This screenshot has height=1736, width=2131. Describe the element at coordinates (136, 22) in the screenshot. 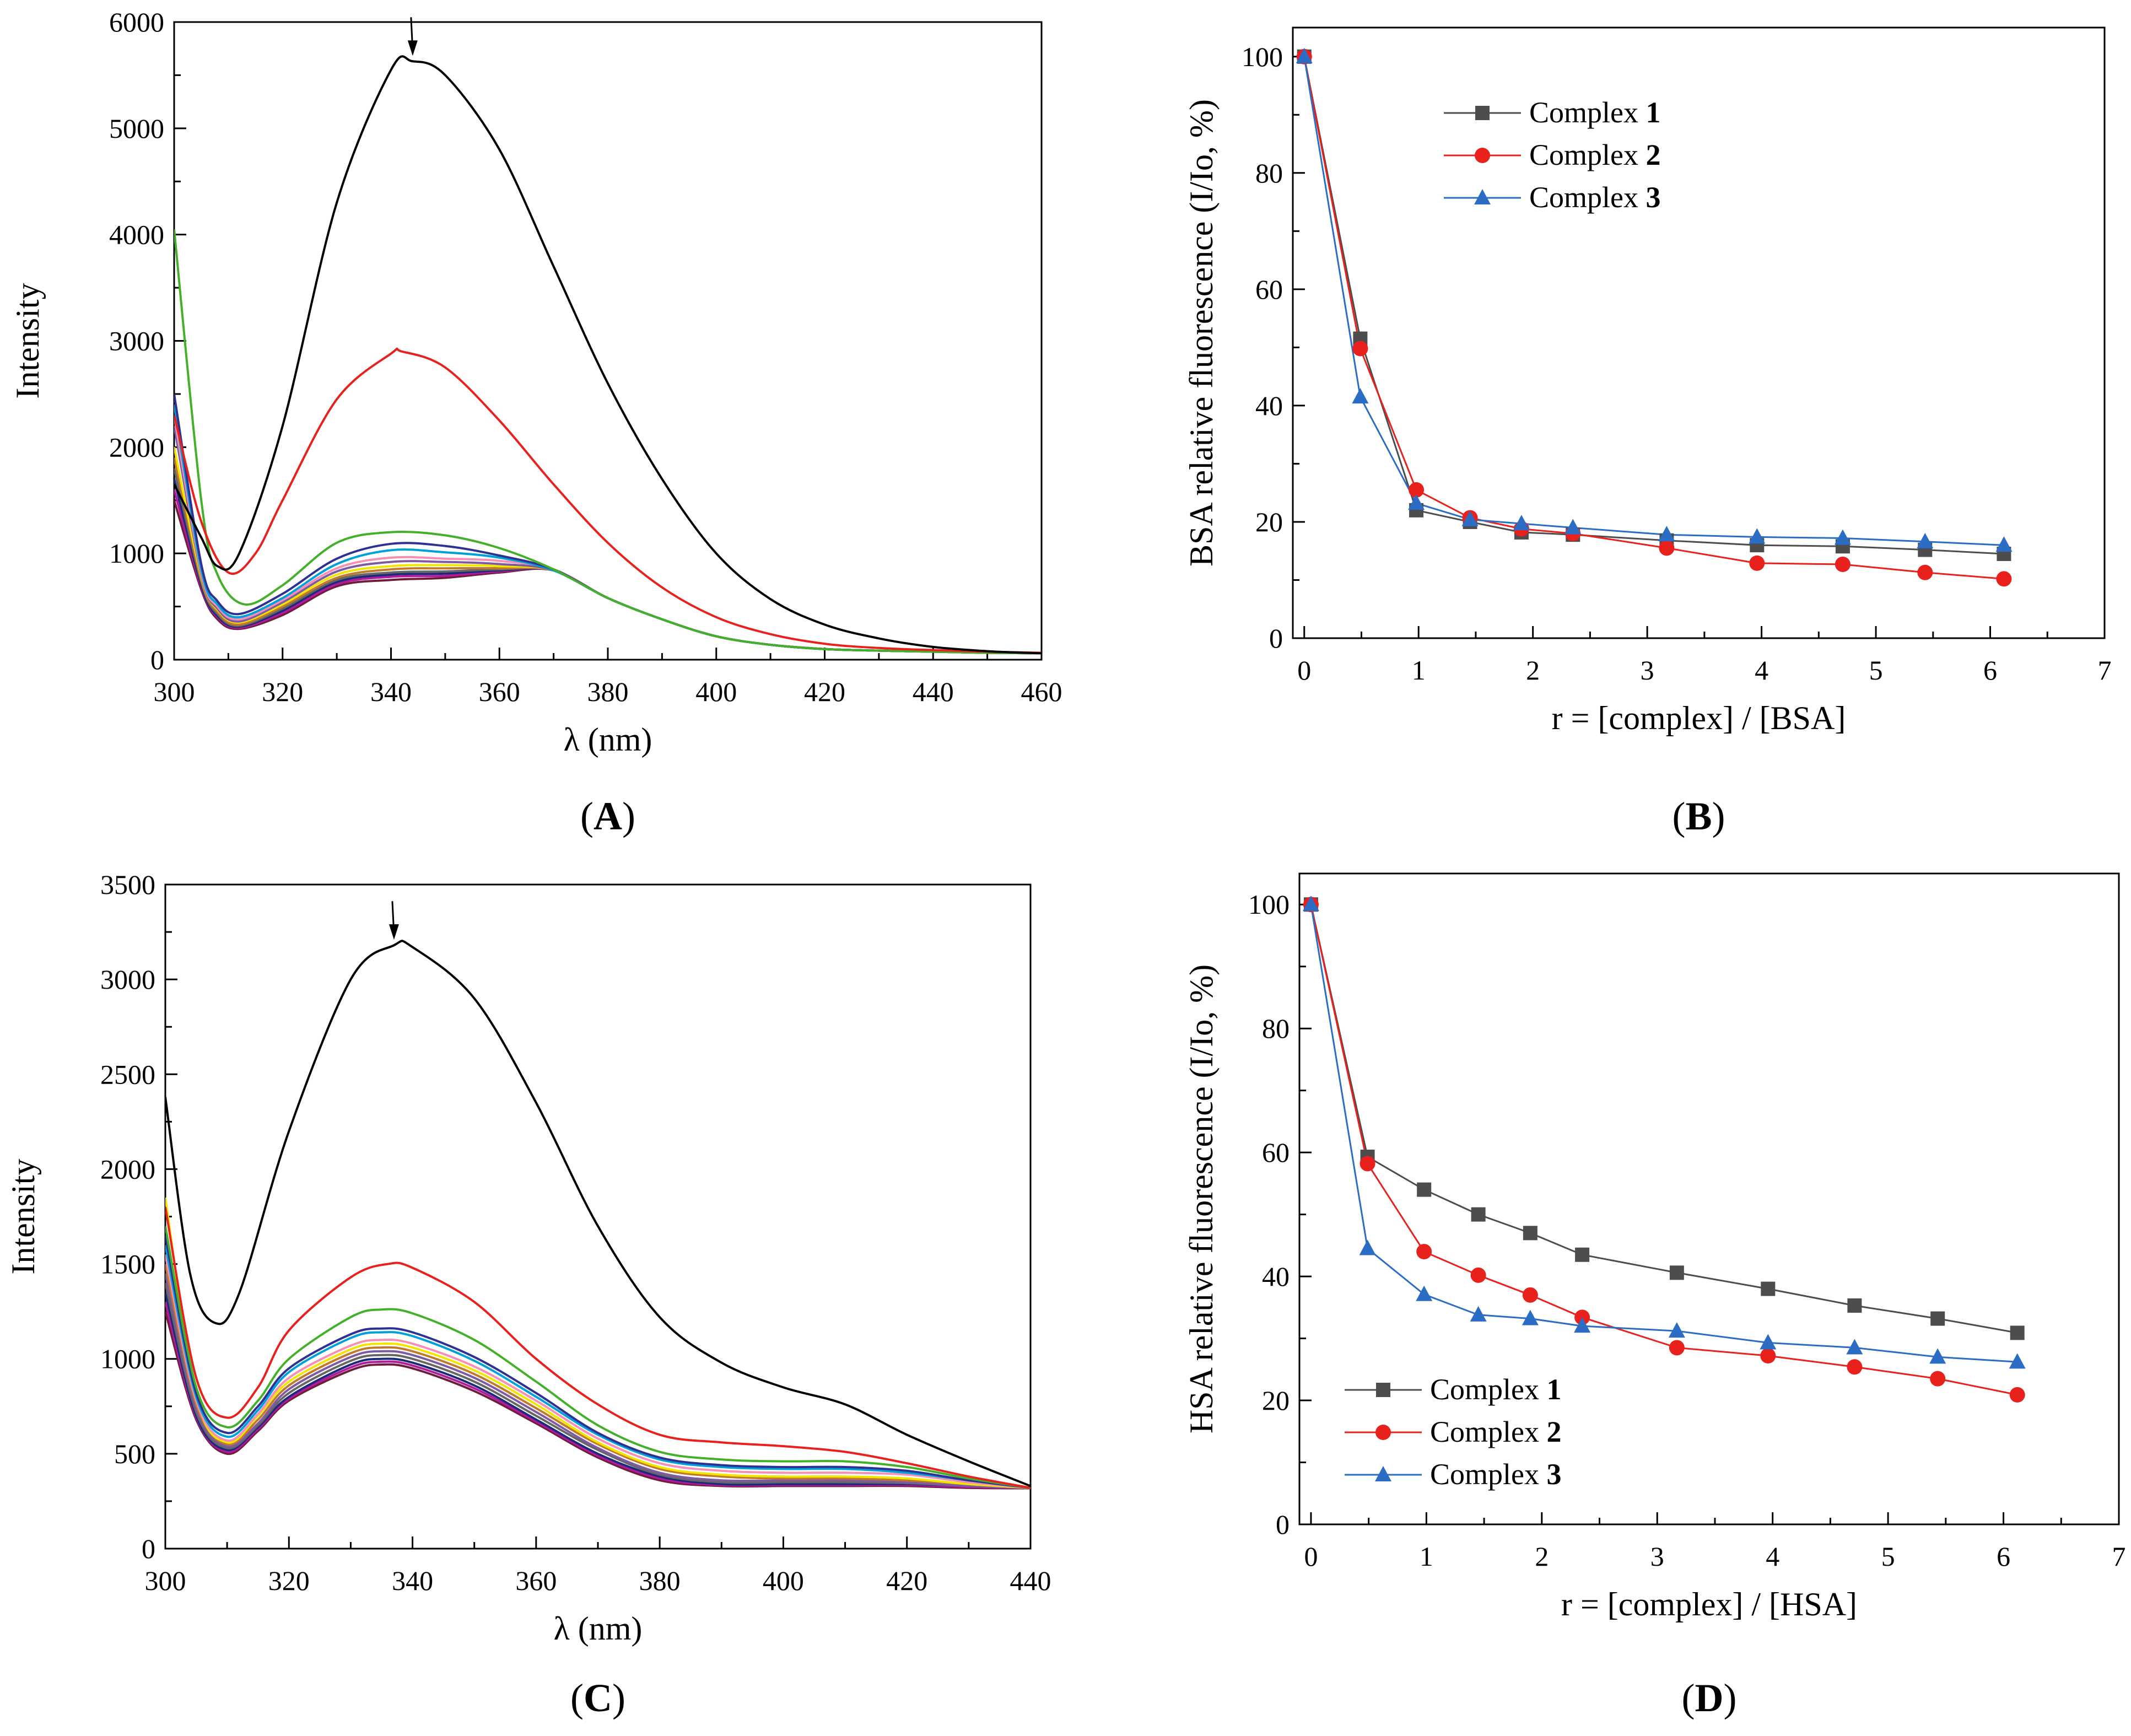

I see `y-tick-label: 6000` at that location.